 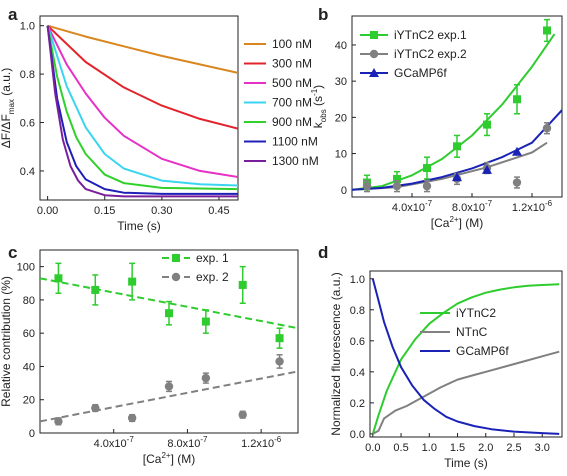 What do you see at coordinates (292, 122) in the screenshot?
I see `legend-label: 900 nM` at bounding box center [292, 122].